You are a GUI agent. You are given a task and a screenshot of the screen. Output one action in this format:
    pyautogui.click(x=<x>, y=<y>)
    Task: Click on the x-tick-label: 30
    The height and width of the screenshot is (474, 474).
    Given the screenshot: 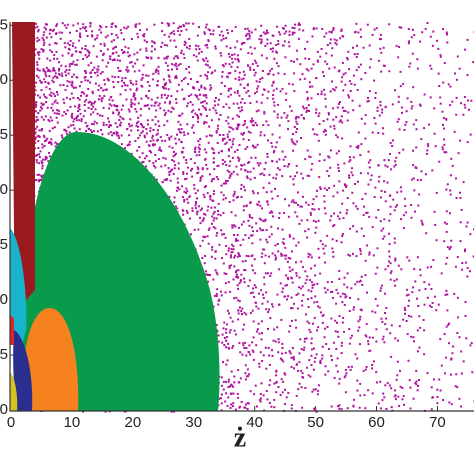 What is the action you would take?
    pyautogui.click(x=193, y=422)
    